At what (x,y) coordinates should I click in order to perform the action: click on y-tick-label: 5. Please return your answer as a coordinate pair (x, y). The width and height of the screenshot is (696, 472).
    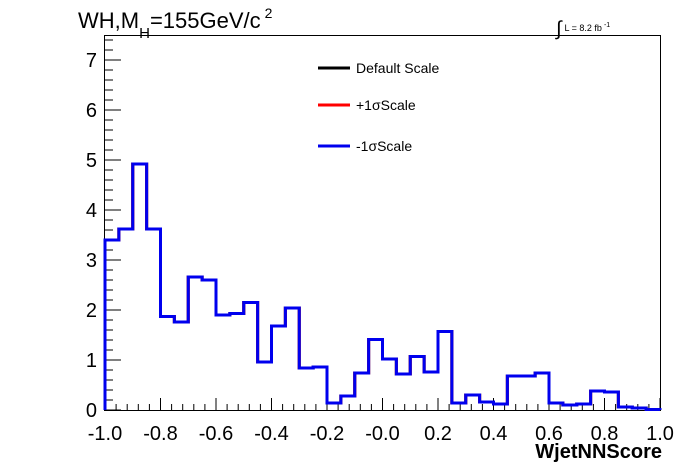
    Looking at the image, I should click on (91, 161).